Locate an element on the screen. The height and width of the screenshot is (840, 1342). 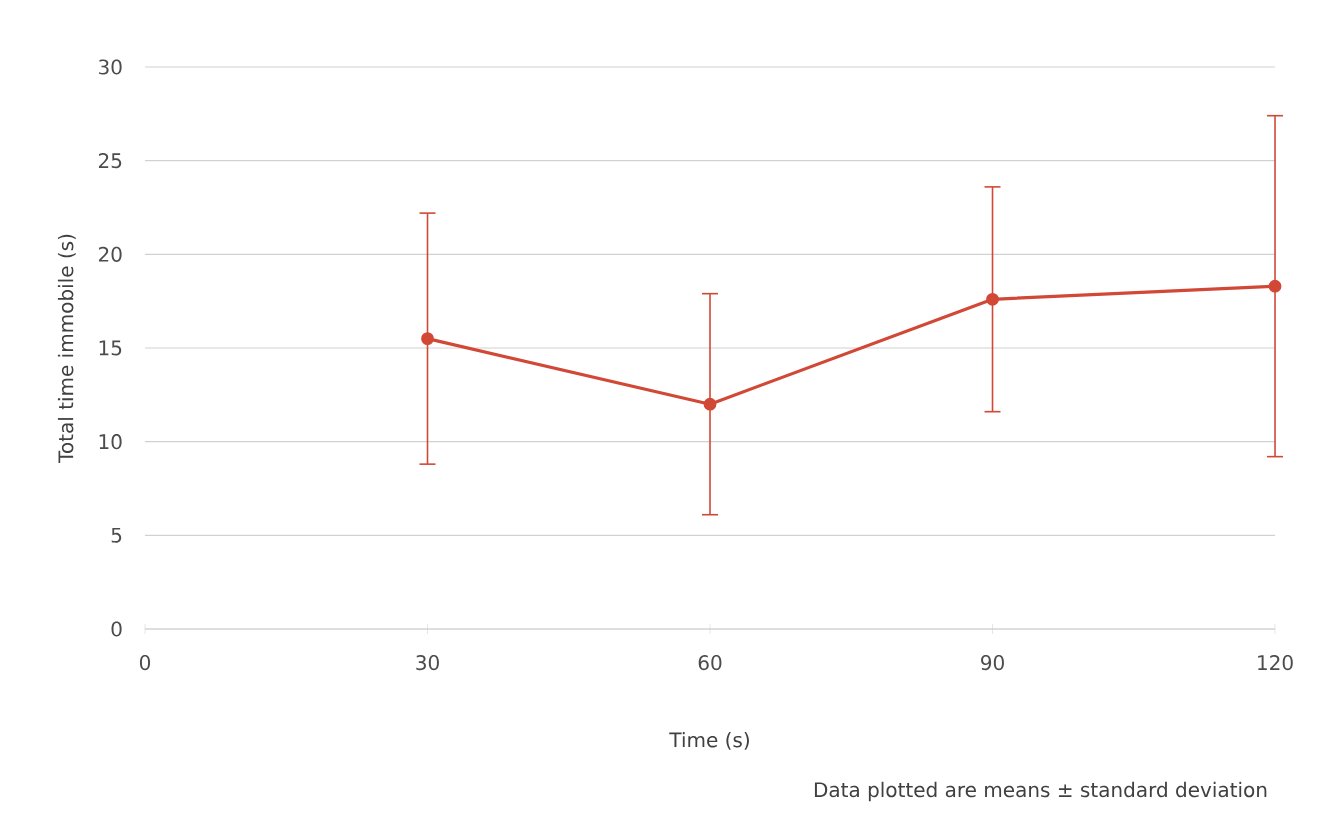
x-tick-label: 120 is located at coordinates (1275, 663).